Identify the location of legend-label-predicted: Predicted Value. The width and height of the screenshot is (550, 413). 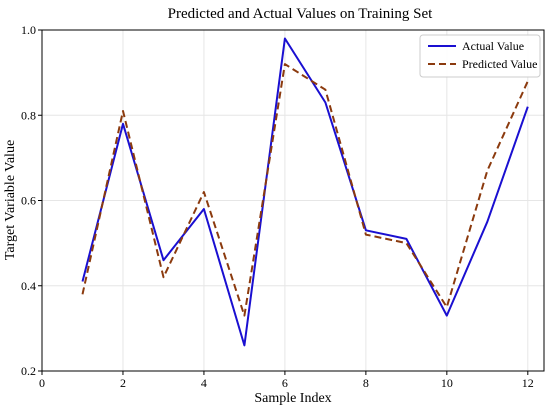
(499, 64).